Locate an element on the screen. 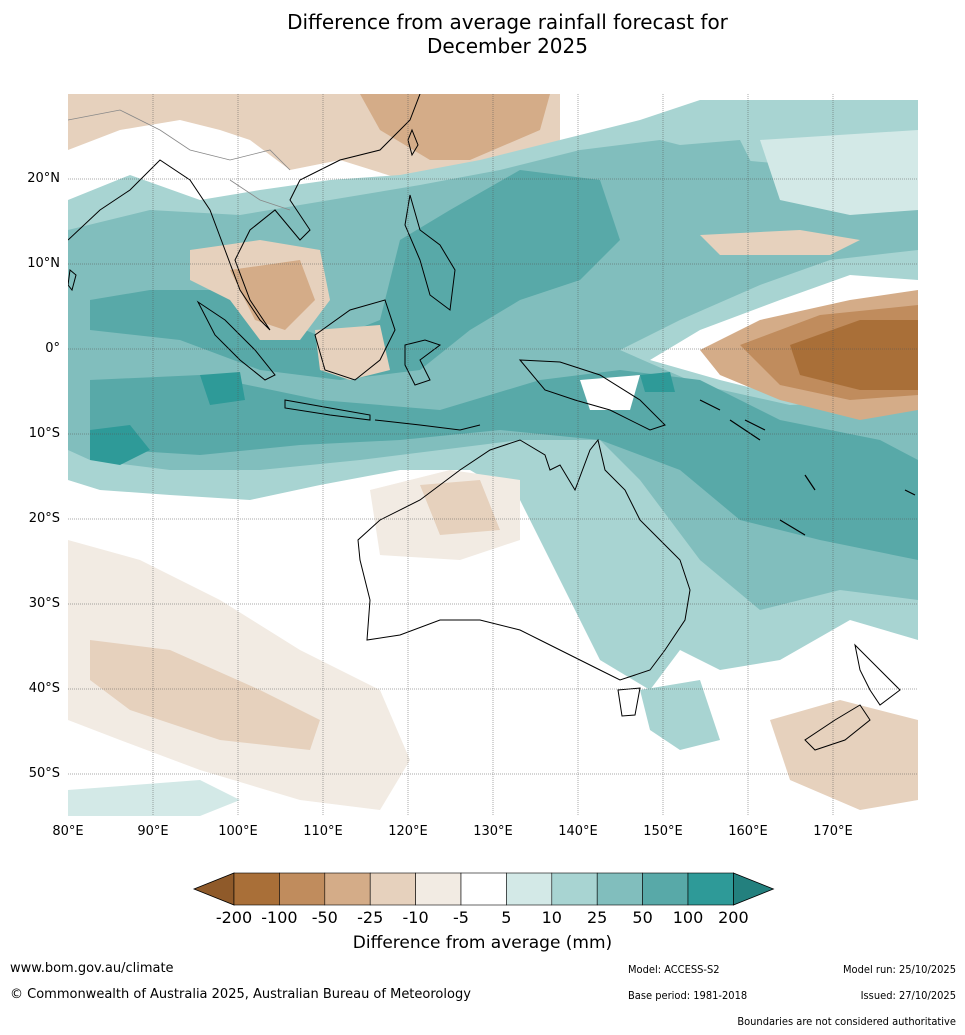  anomaly-wet-tasman is located at coordinates (680, 715).